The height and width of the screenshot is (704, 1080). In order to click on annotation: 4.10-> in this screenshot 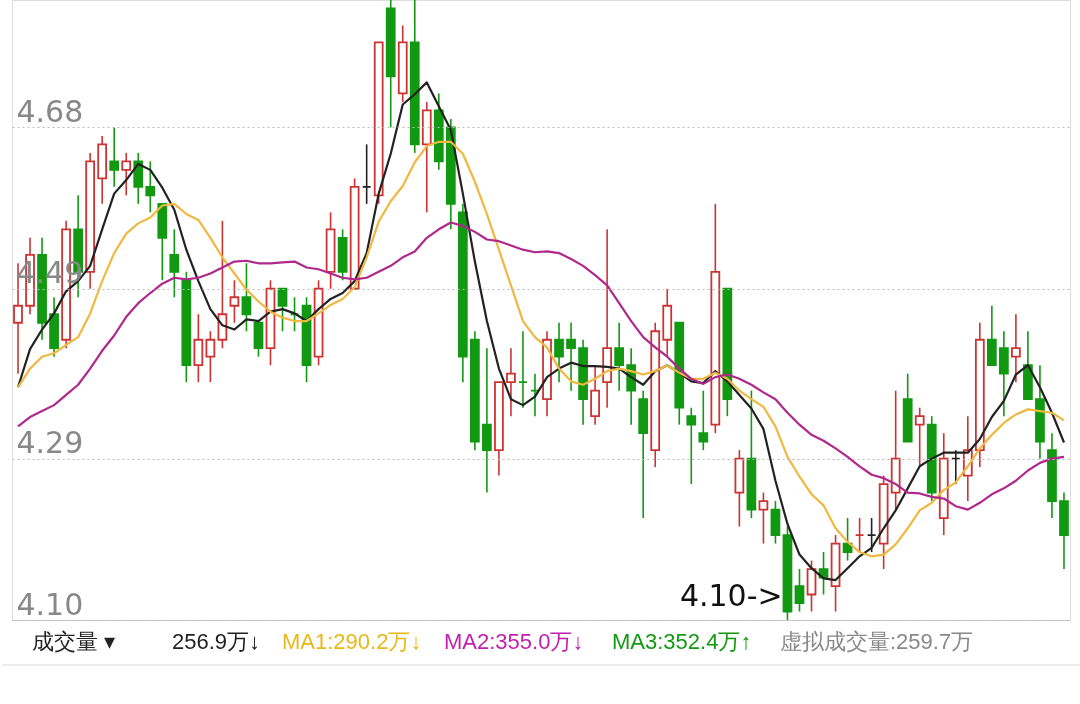, I will do `click(731, 595)`.